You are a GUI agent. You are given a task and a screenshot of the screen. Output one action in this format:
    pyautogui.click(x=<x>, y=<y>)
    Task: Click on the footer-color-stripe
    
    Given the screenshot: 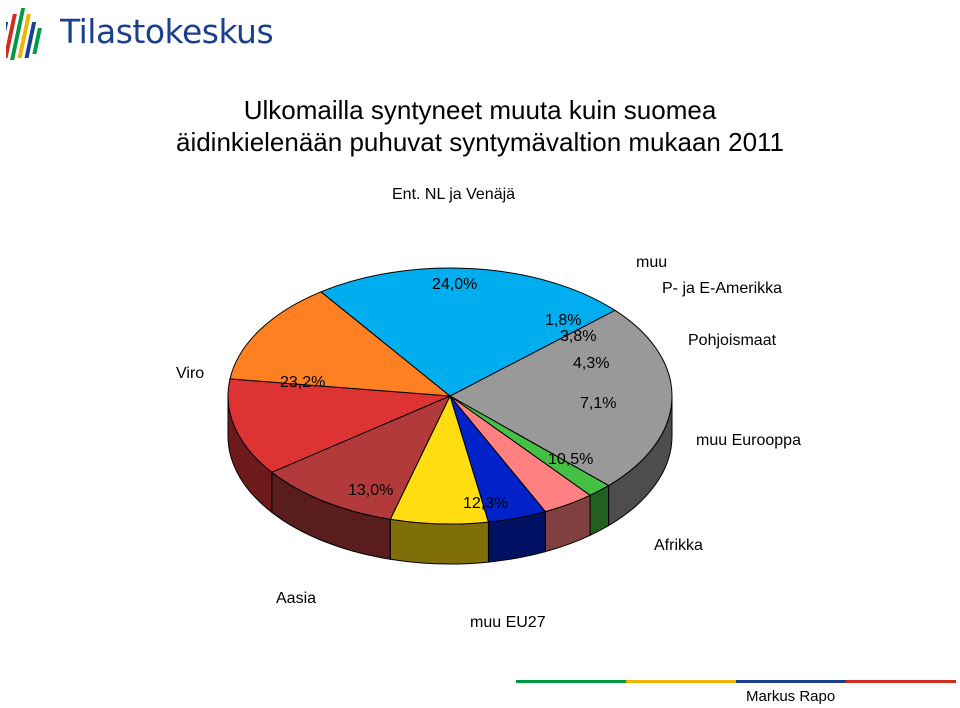 What is the action you would take?
    pyautogui.click(x=736, y=681)
    